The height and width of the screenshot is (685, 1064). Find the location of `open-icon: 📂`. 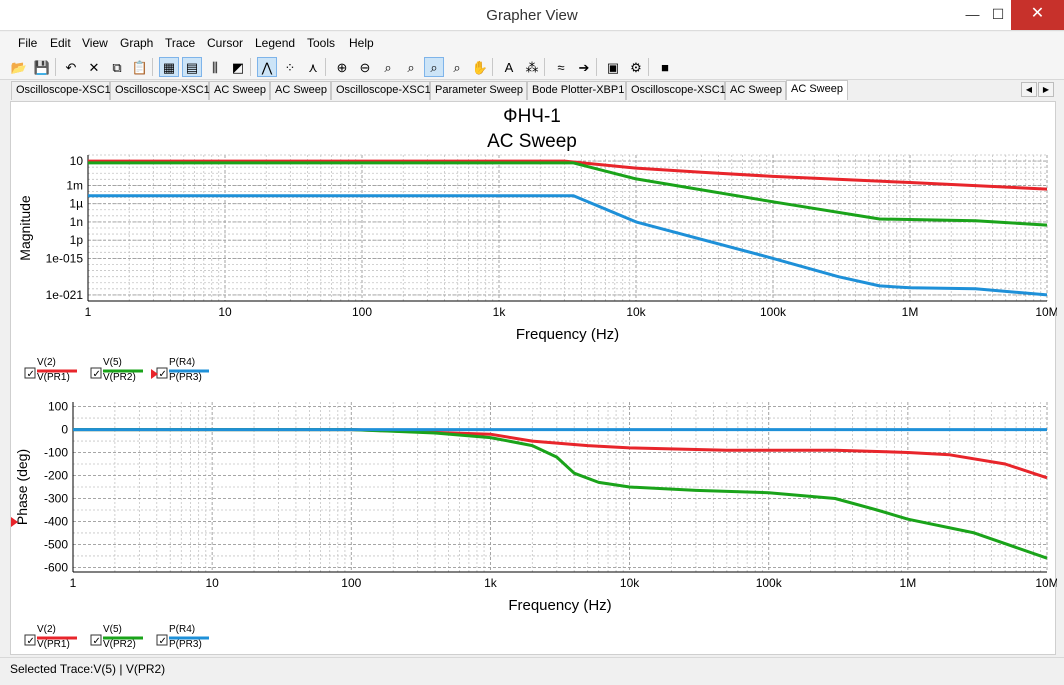

open-icon: 📂 is located at coordinates (19, 67).